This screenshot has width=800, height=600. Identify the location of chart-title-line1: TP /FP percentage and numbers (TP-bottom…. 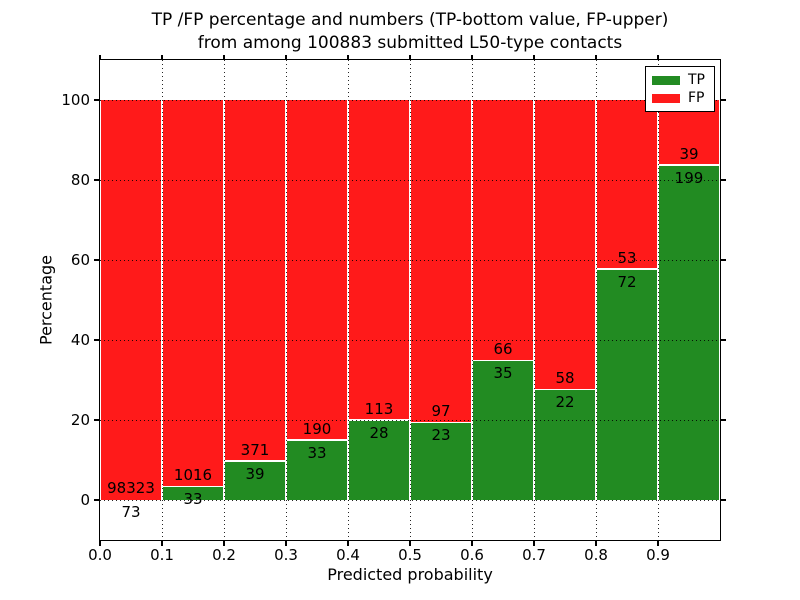
(410, 20).